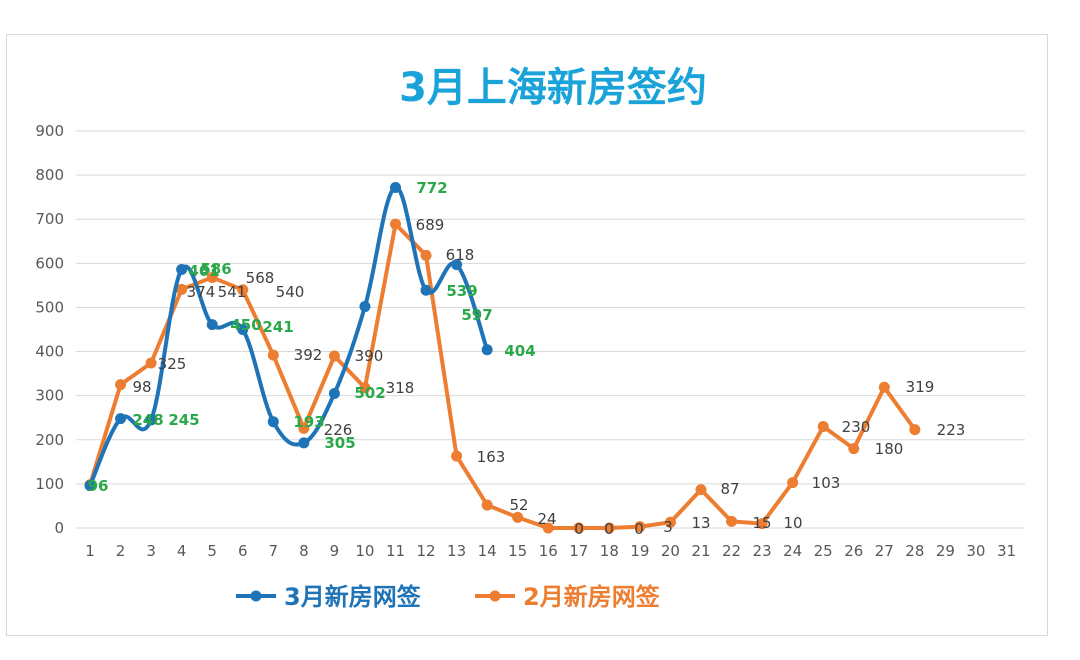  I want to click on y-tick-label: 100, so click(49, 484).